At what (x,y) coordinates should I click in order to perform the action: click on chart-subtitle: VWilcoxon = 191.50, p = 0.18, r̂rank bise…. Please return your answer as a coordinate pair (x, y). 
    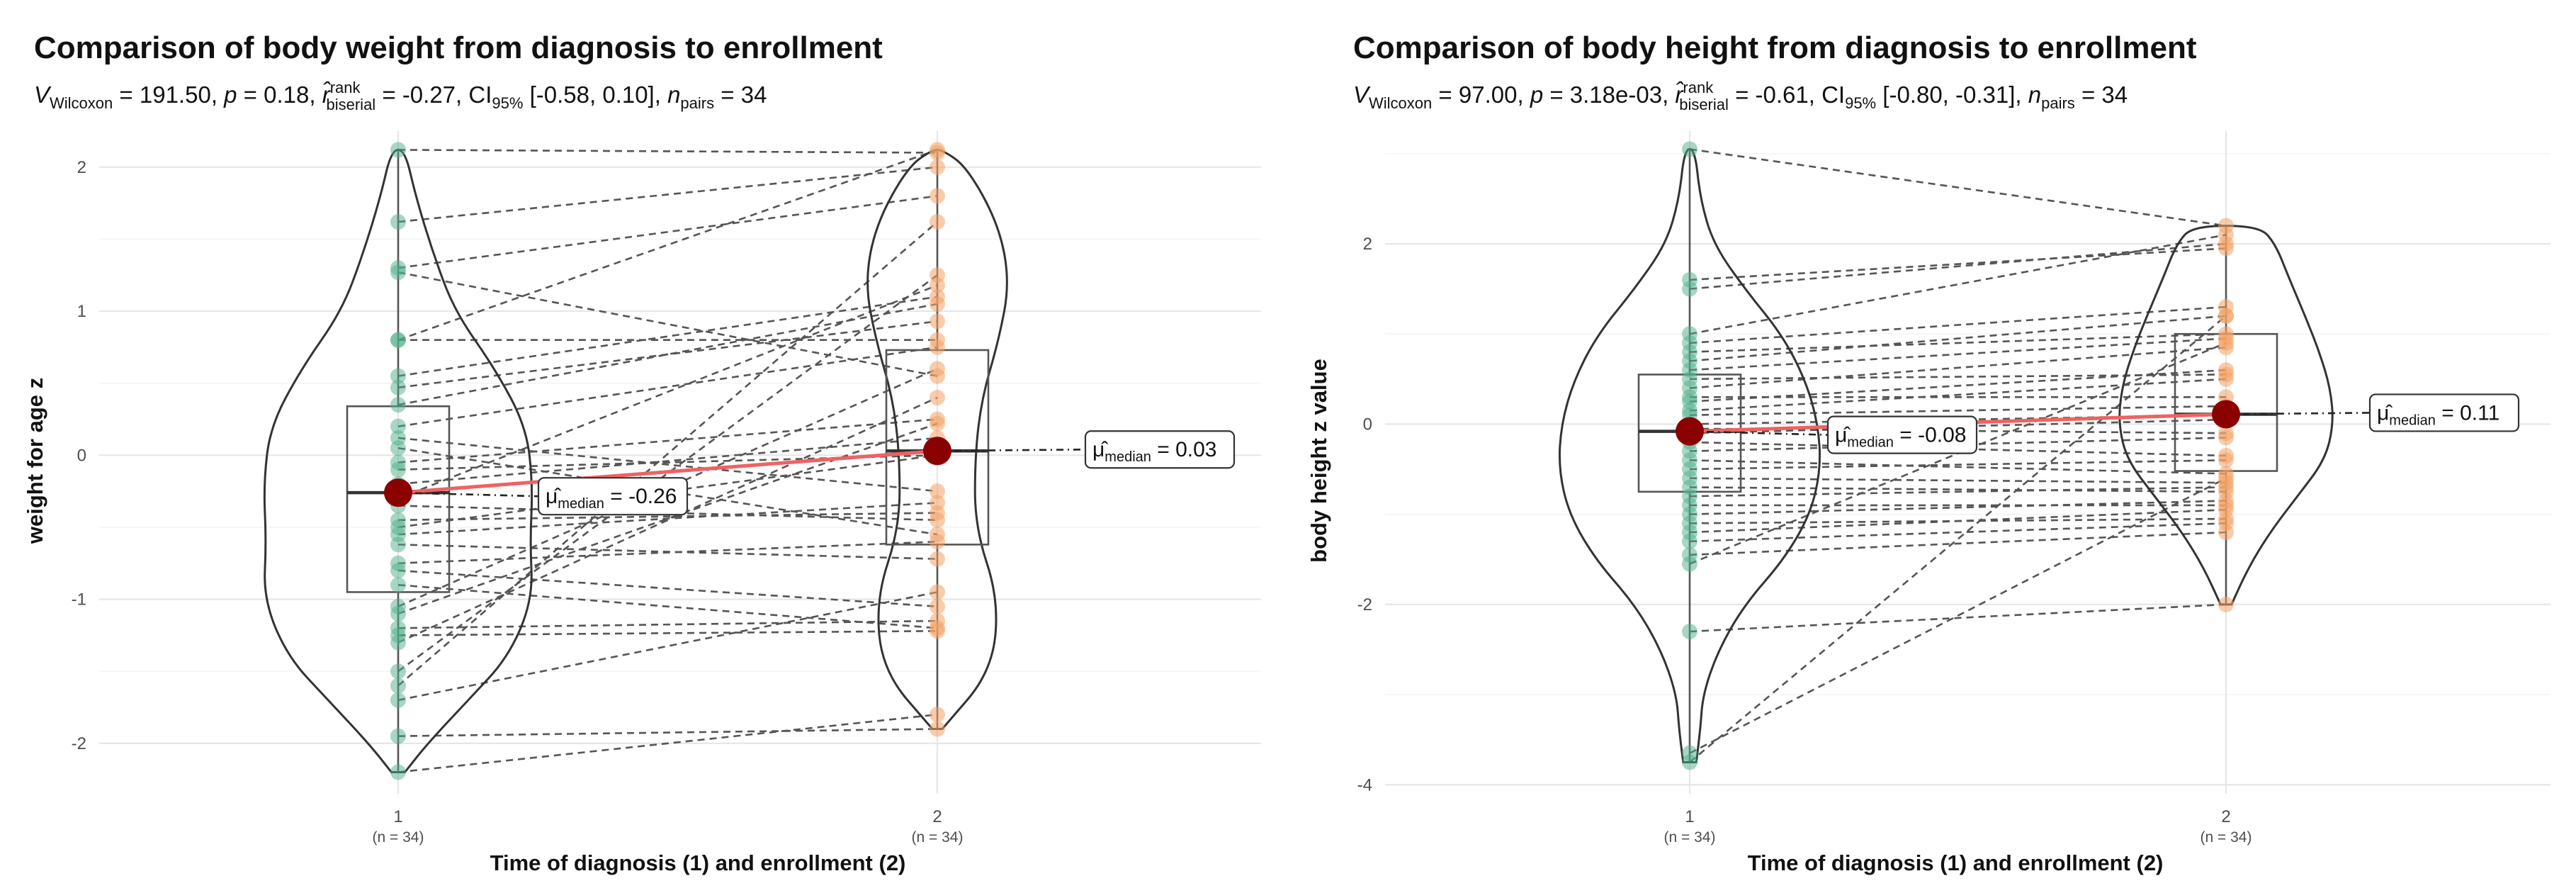
    Looking at the image, I should click on (401, 96).